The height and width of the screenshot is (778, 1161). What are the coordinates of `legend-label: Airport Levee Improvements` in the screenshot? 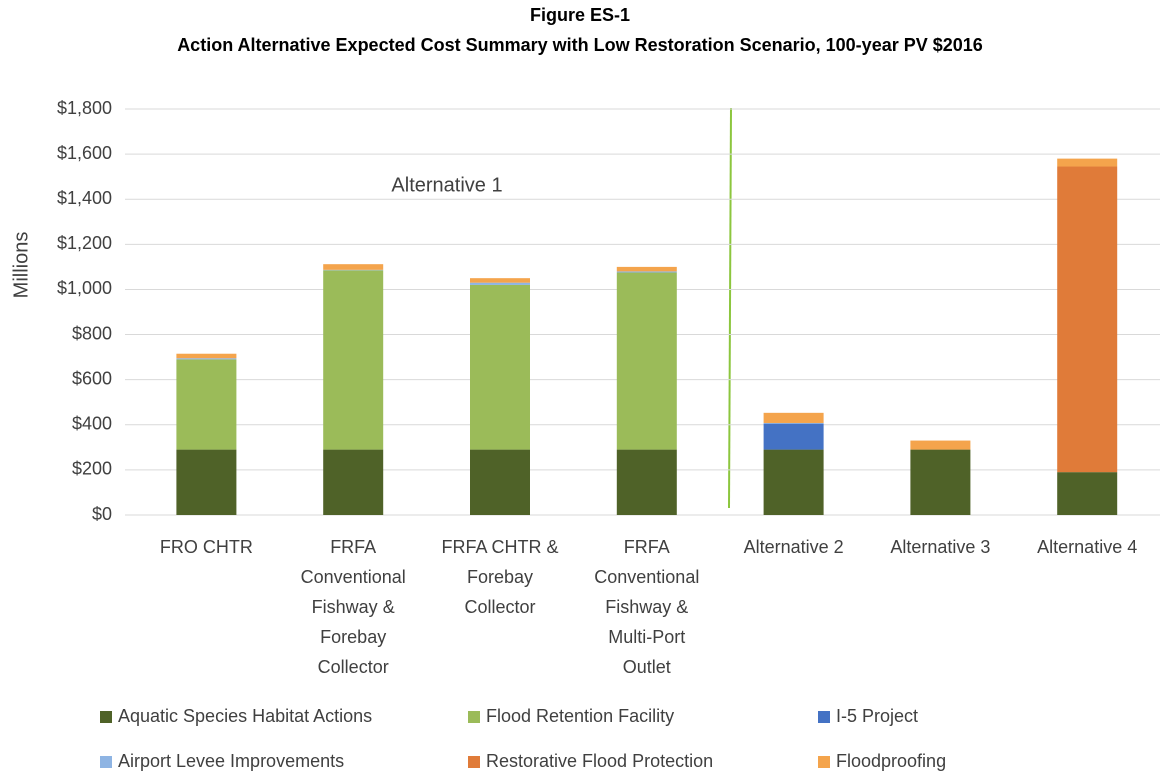 It's located at (231, 761).